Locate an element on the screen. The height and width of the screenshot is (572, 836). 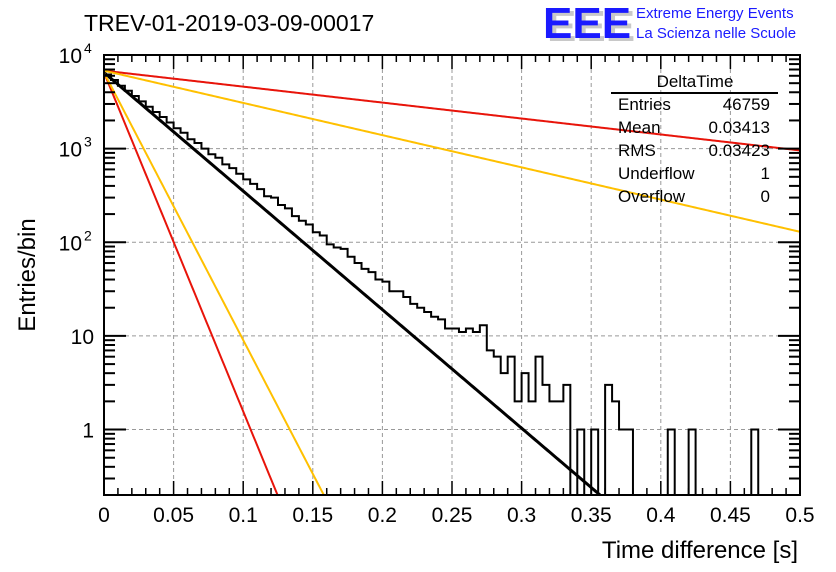
y-tick-exponent: 3 is located at coordinates (88, 142).